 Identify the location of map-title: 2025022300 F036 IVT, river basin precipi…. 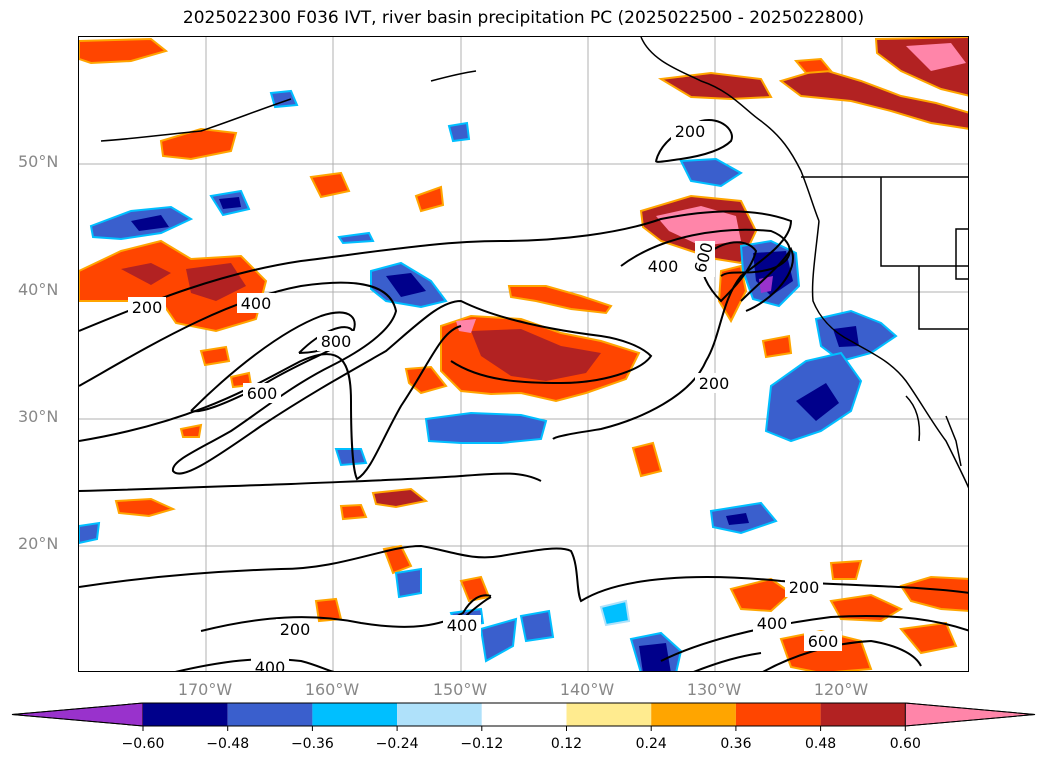
(523, 18).